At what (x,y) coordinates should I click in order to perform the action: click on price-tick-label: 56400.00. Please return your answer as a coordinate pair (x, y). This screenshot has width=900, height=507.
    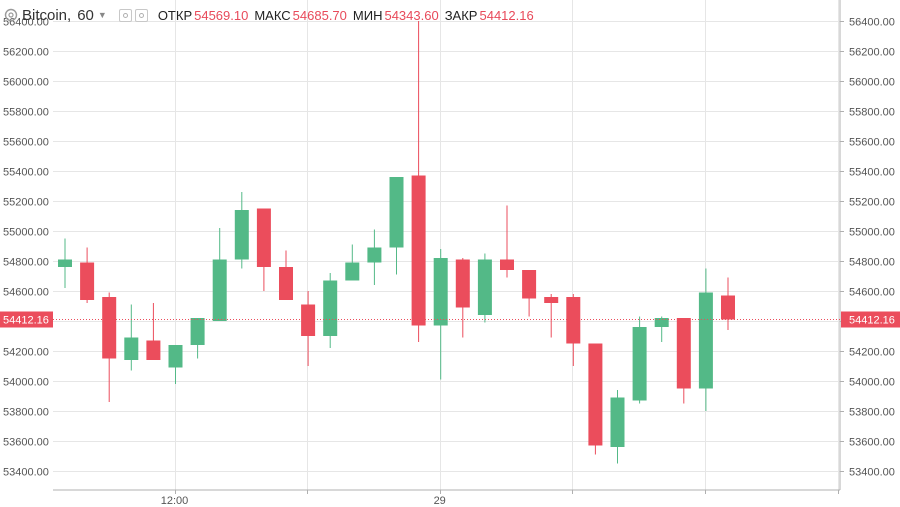
    Looking at the image, I should click on (872, 23).